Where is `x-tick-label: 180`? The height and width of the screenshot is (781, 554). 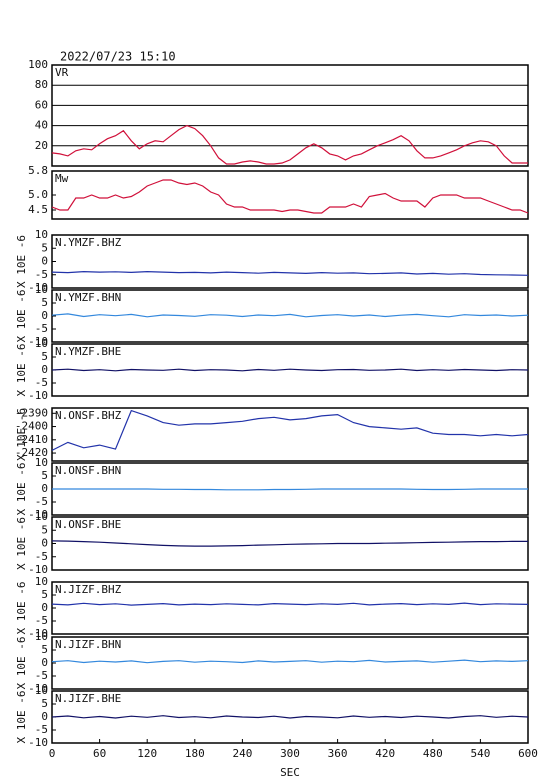
x-tick-label: 180 is located at coordinates (195, 753).